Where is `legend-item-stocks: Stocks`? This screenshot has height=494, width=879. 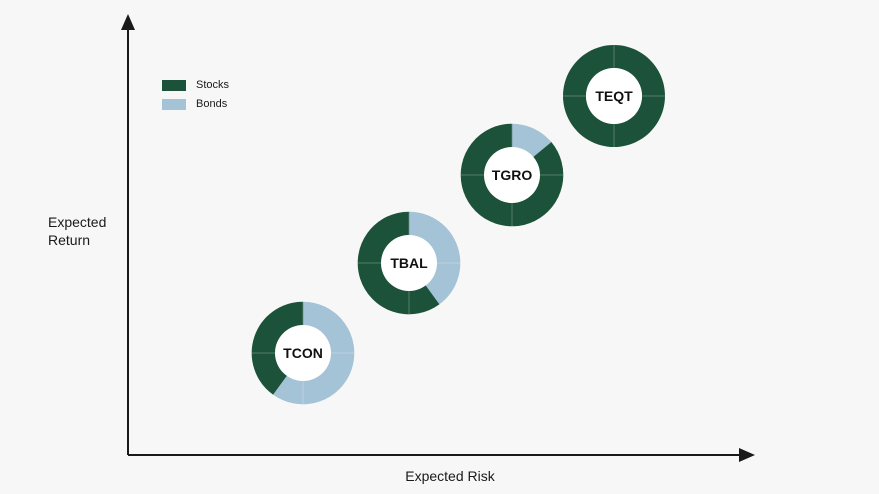
legend-item-stocks: Stocks is located at coordinates (195, 86).